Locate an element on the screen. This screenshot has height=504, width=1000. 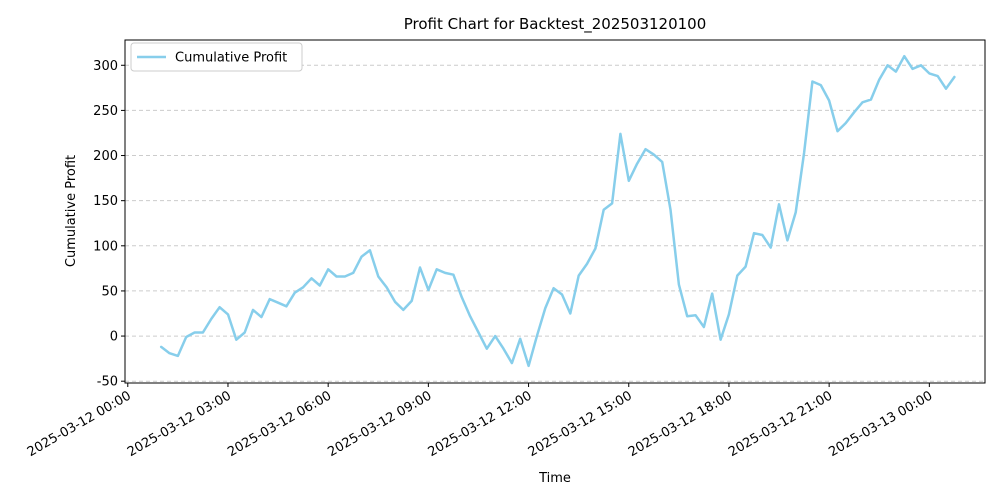
y-tick-label: 200 is located at coordinates (105, 156).